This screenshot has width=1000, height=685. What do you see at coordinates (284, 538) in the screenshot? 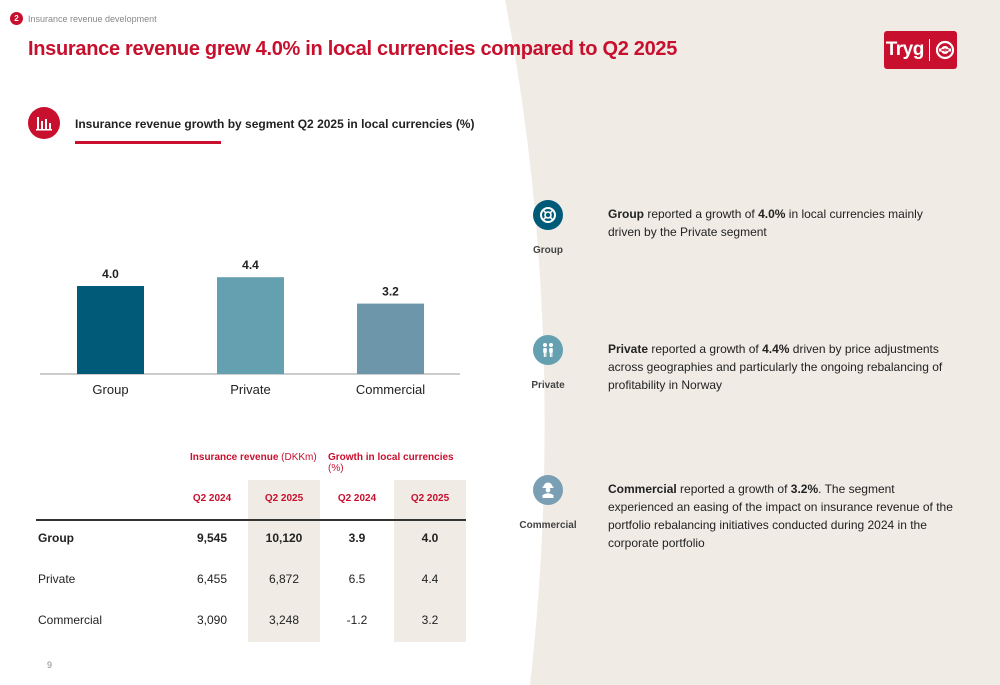
I see `table-cell: 10,120` at bounding box center [284, 538].